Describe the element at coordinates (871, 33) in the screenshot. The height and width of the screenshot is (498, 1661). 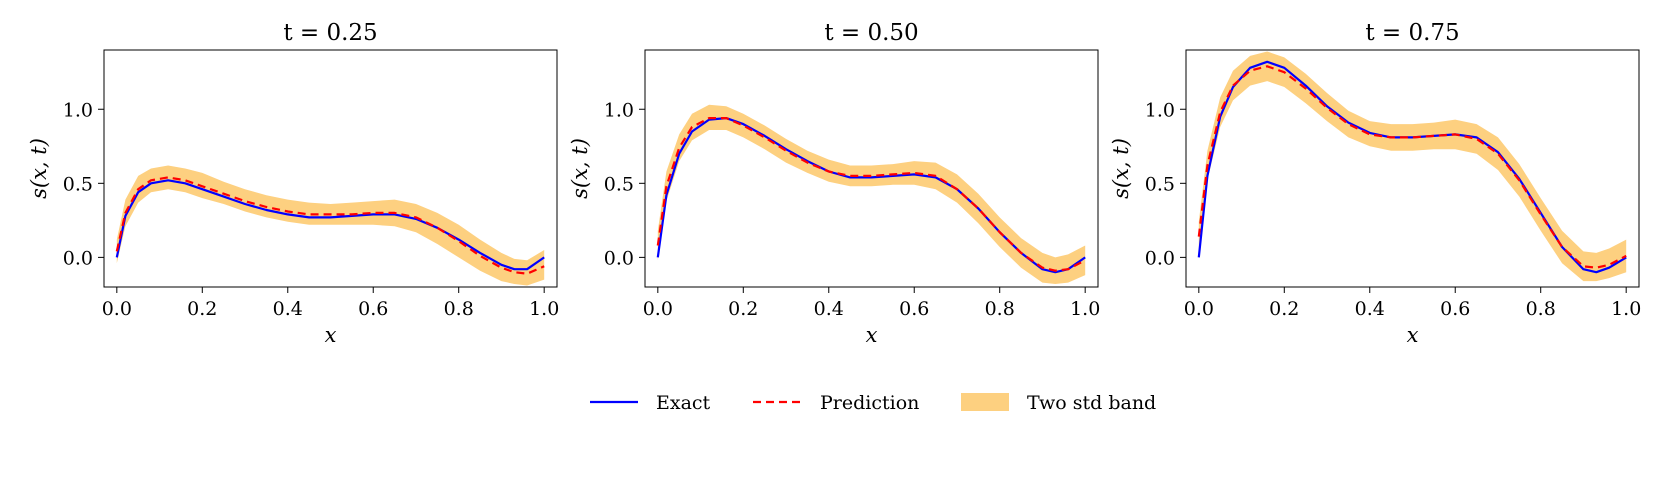
I see `panel-title: t = 0.50` at that location.